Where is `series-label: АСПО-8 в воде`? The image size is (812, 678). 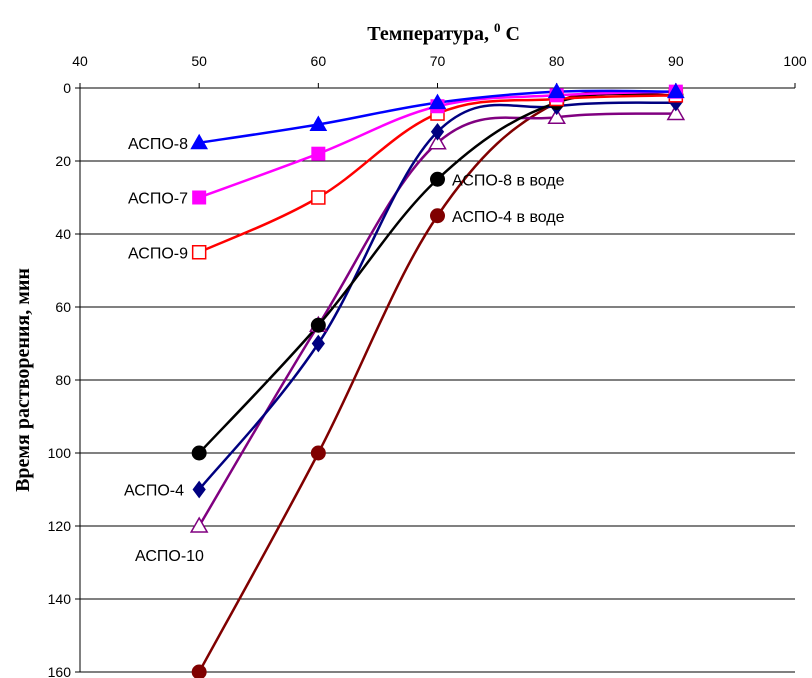
series-label: АСПО-8 в воде is located at coordinates (508, 180).